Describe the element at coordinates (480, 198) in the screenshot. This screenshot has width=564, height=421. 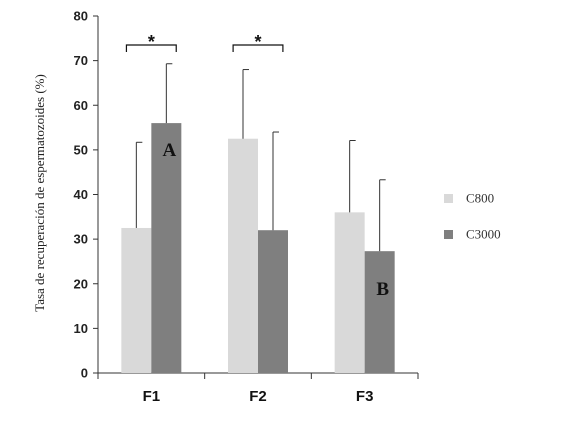
I see `legend-label: C800` at that location.